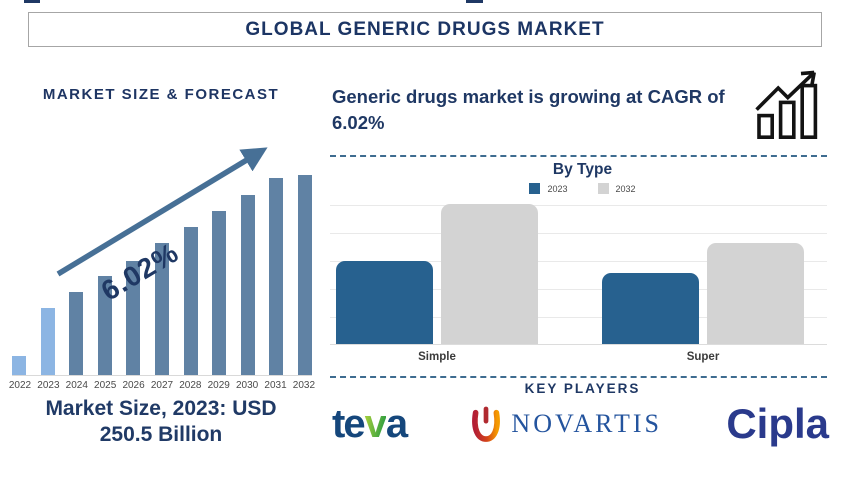  What do you see at coordinates (190, 385) in the screenshot?
I see `x-axis-label-2028: 2028` at bounding box center [190, 385].